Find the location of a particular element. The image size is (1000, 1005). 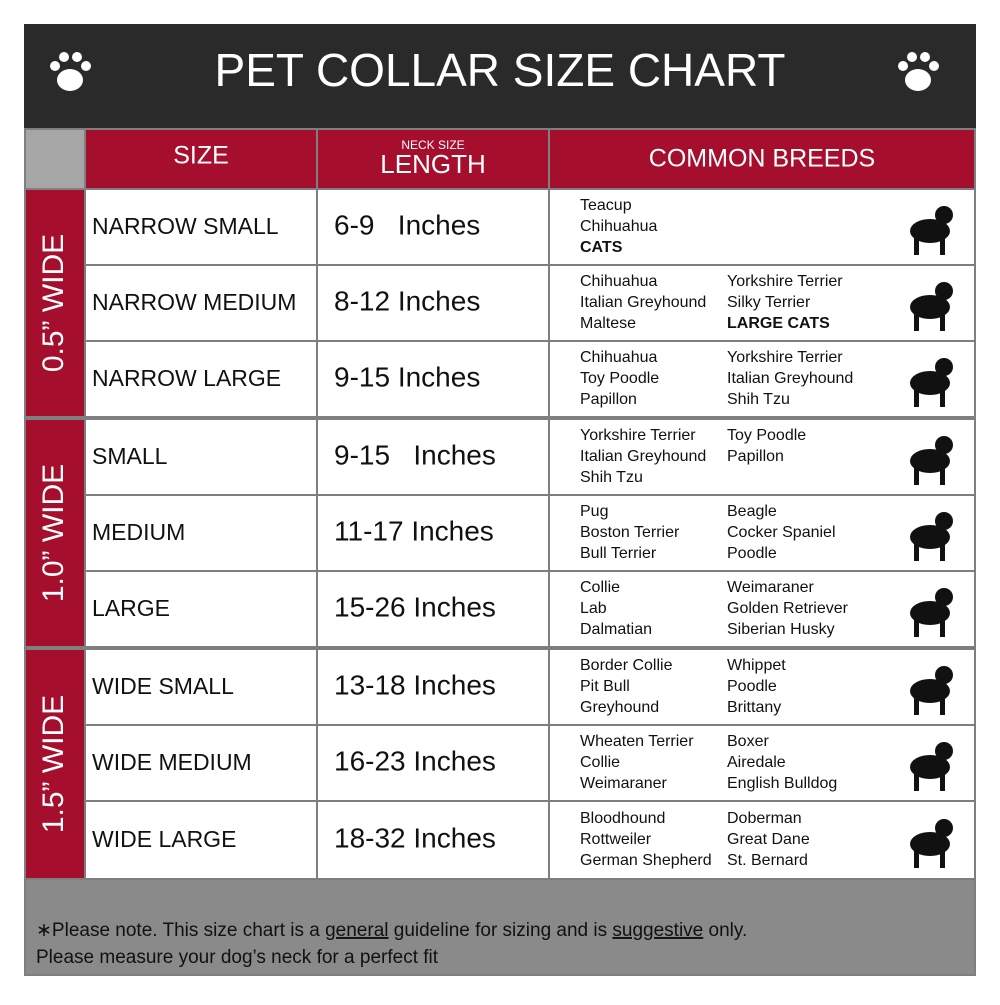

breed: Boston Terrier is located at coordinates (630, 532).